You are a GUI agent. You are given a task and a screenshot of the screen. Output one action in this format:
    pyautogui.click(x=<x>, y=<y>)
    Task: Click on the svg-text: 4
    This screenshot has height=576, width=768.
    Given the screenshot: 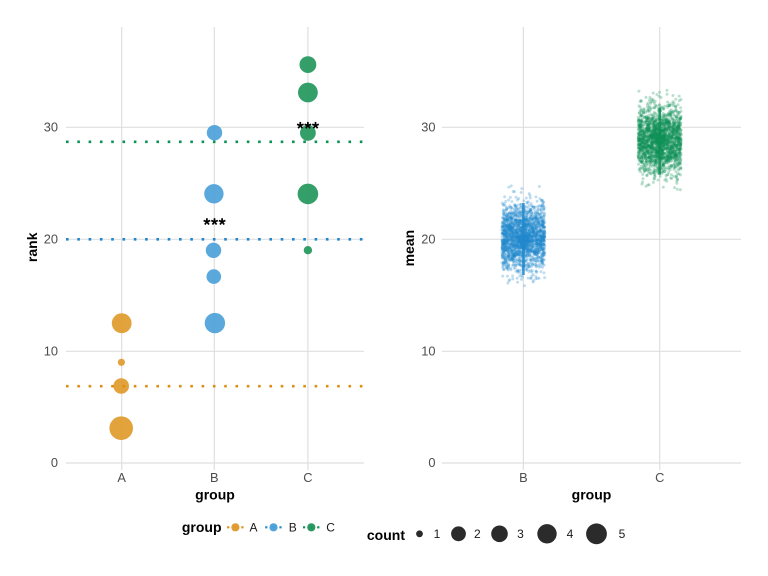 What is the action you would take?
    pyautogui.click(x=570, y=534)
    